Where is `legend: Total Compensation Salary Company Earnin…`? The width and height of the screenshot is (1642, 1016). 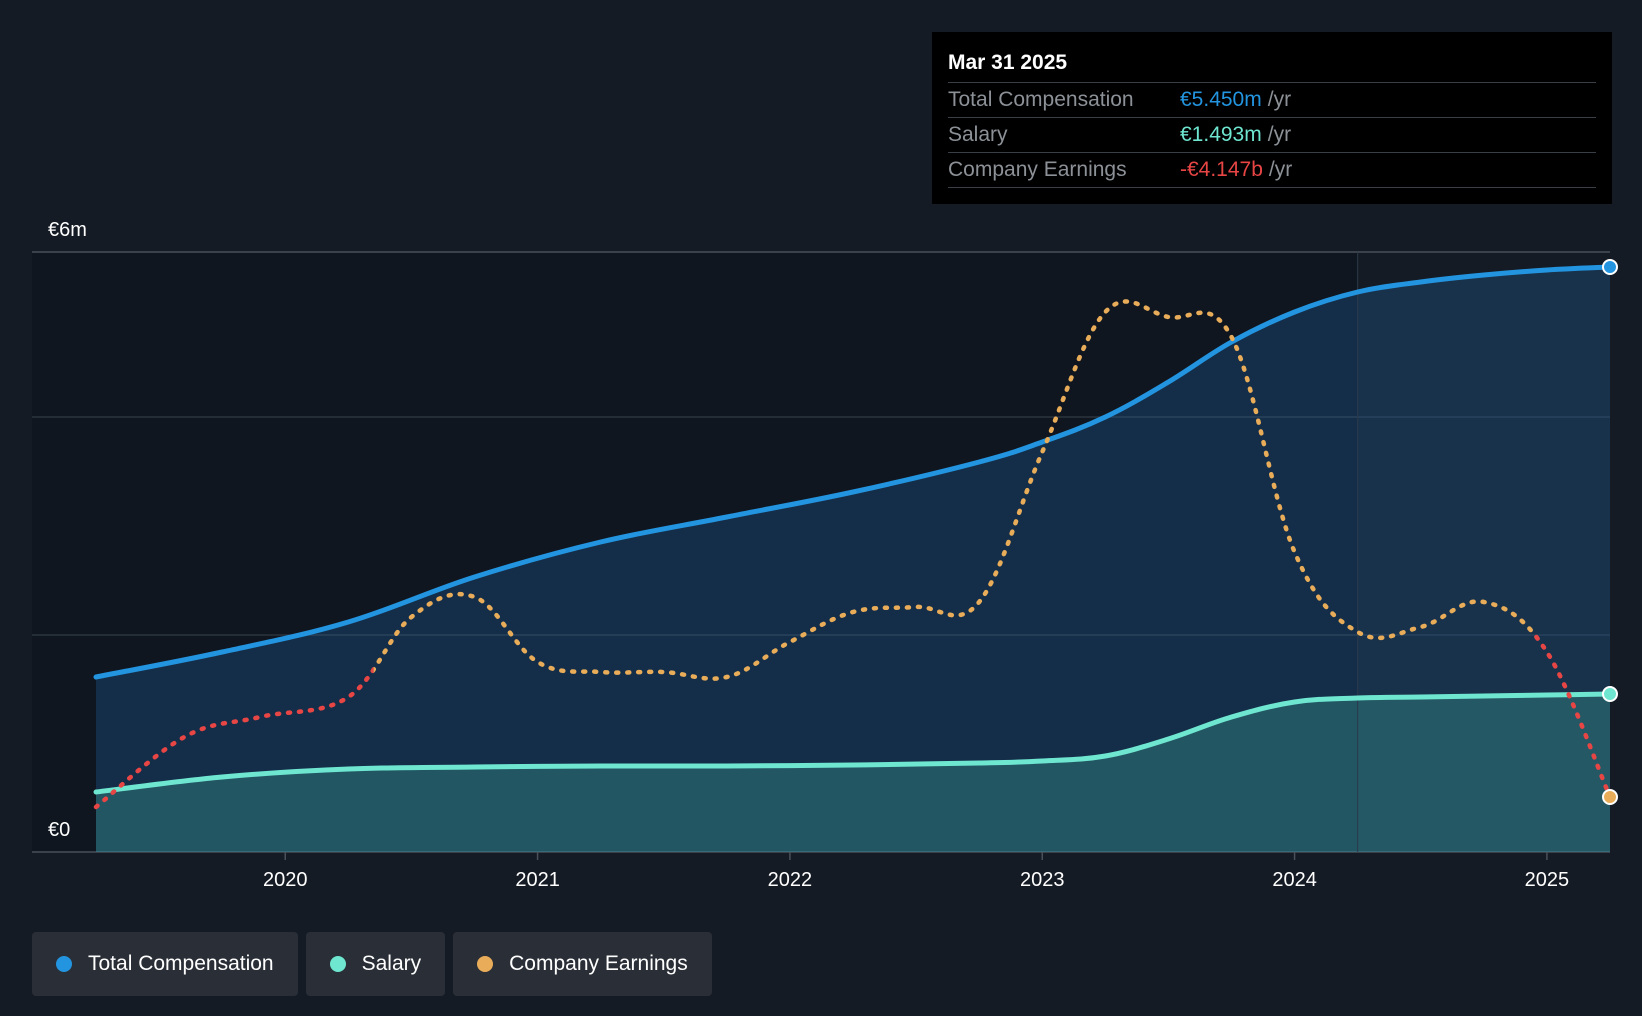
legend: Total Compensation Salary Company Earnin… is located at coordinates (372, 964).